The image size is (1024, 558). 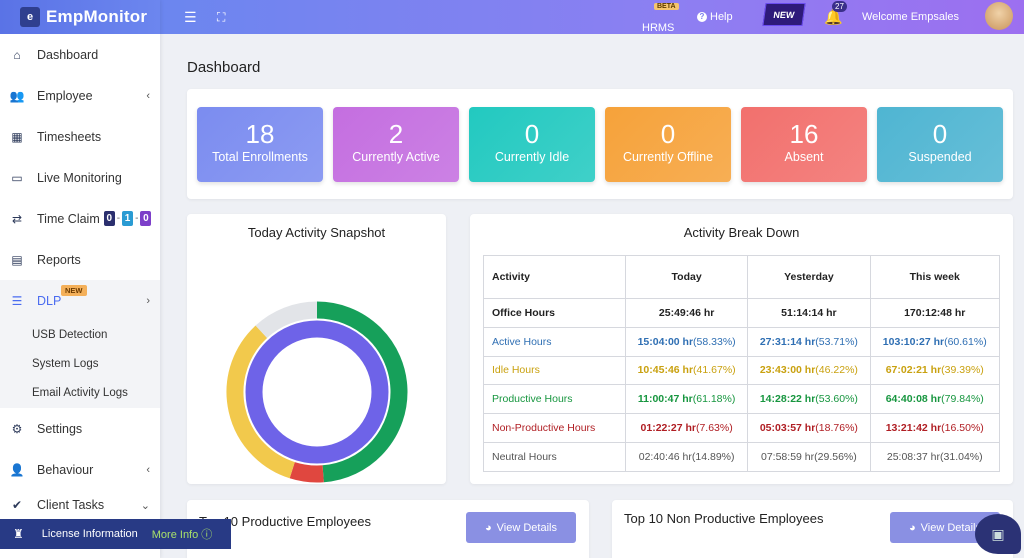 I want to click on sidebar-subitem-email-activity-logs: Email Activity Logs, so click(x=80, y=393).